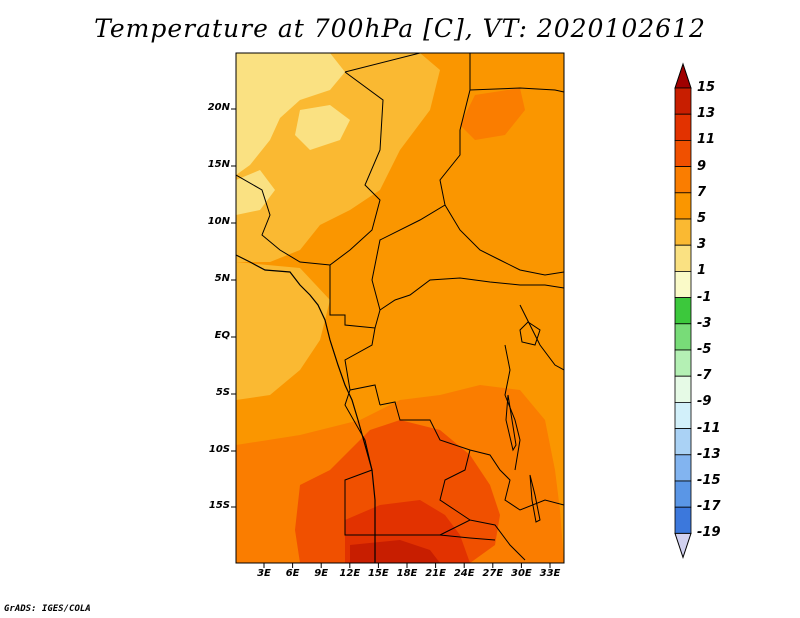 This screenshot has height=618, width=800. What do you see at coordinates (535, 498) in the screenshot?
I see `lake-malawi` at bounding box center [535, 498].